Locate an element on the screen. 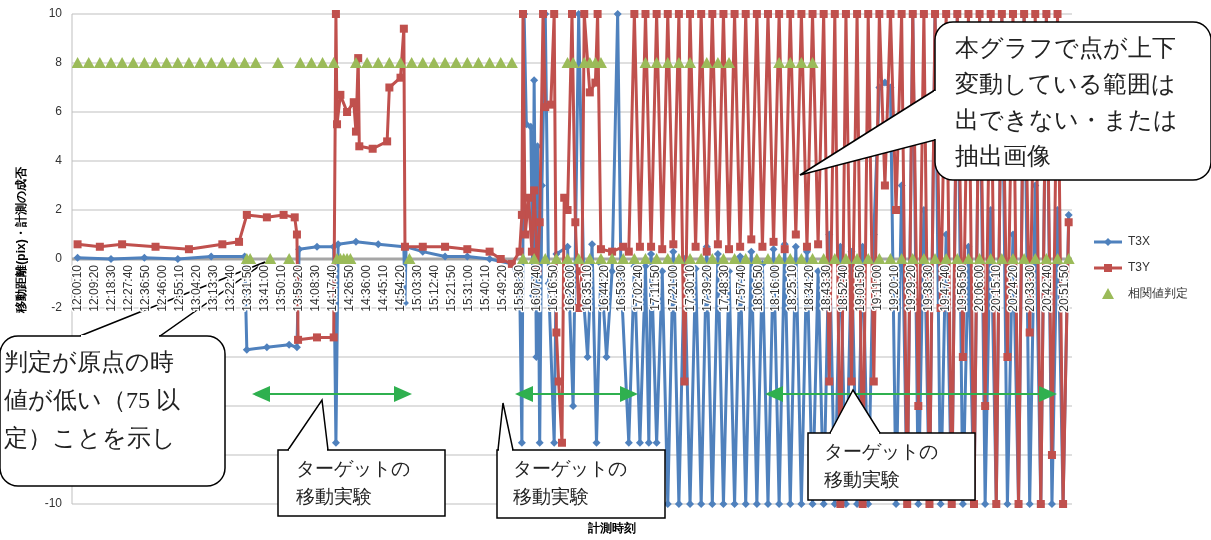  x-tick-label: 20:51:50 is located at coordinates (1063, 288).